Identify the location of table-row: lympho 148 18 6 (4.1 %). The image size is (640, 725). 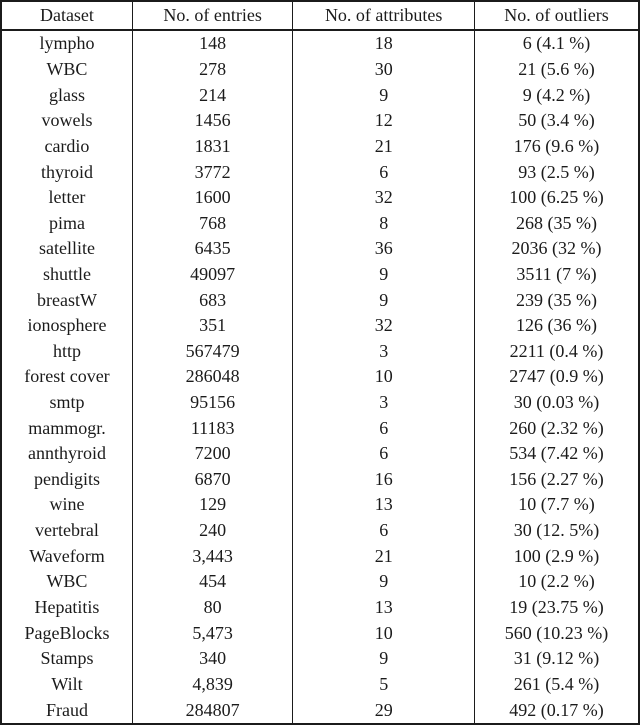
(320, 43).